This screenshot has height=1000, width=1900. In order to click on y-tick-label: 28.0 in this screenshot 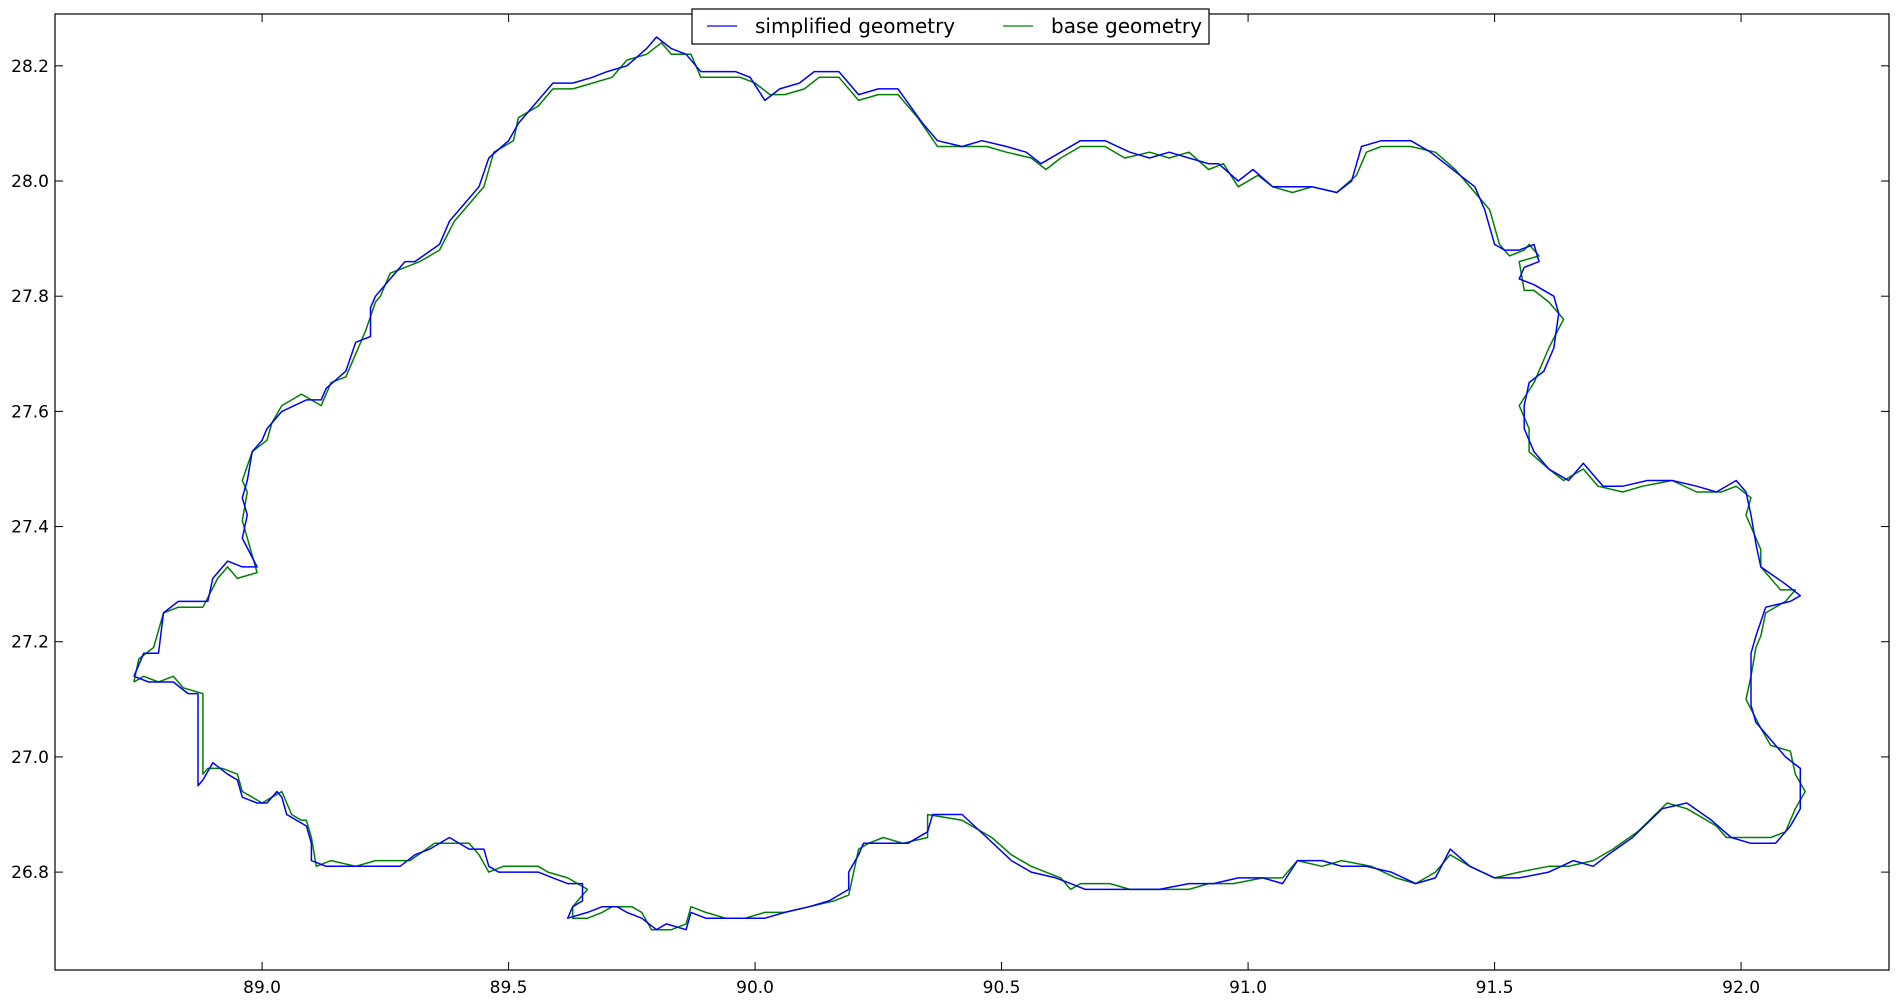, I will do `click(30, 182)`.